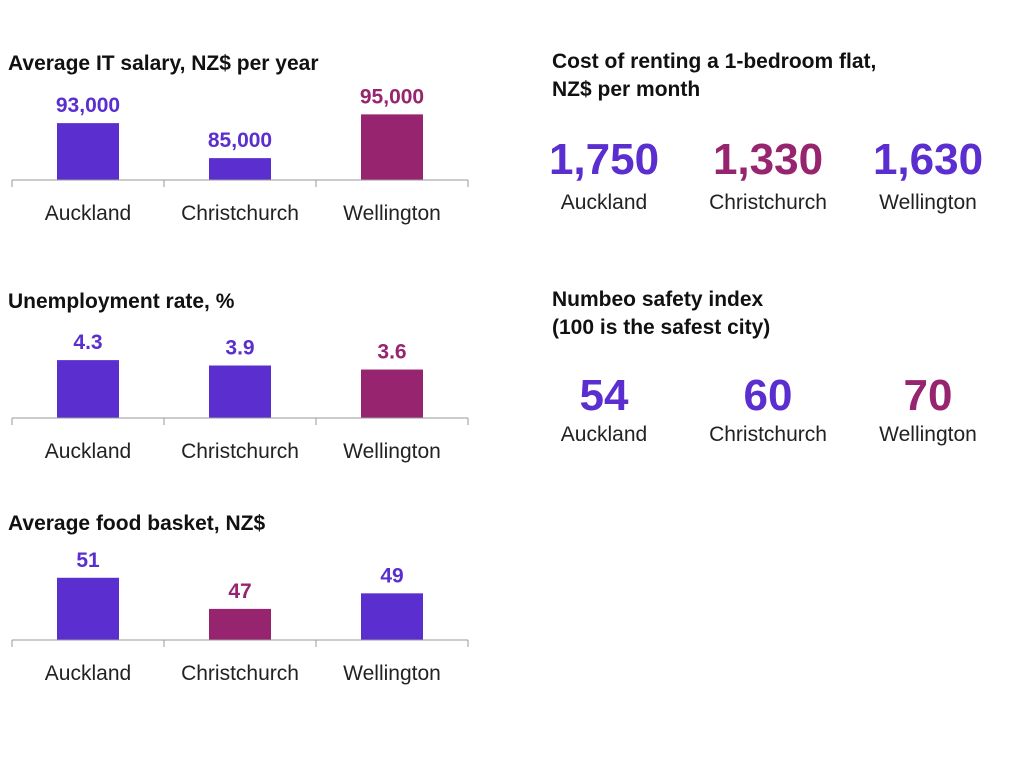  Describe the element at coordinates (239, 591) in the screenshot. I see `value-label-christchurch: 47` at that location.